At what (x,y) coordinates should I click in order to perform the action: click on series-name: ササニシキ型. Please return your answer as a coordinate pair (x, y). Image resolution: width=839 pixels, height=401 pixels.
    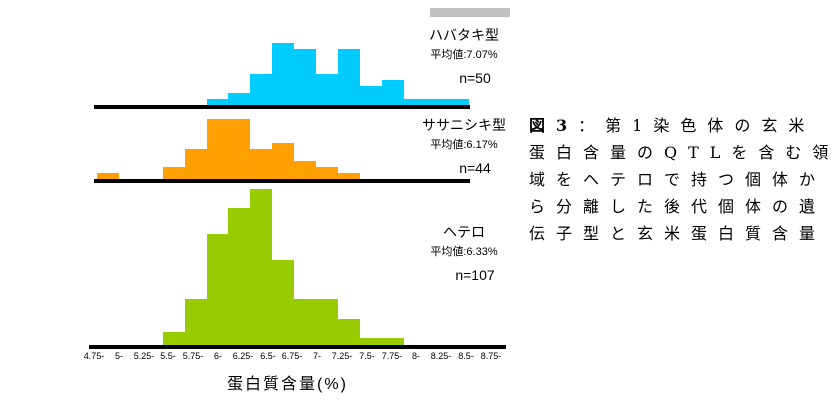
    Looking at the image, I should click on (464, 125).